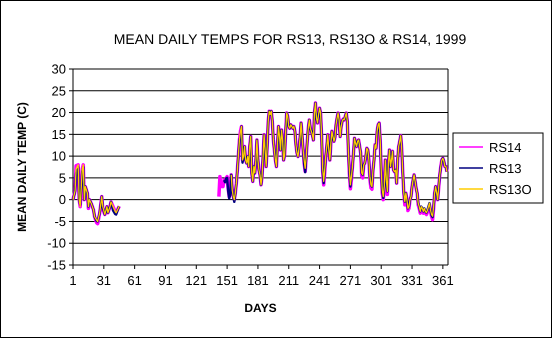  I want to click on legend-label: RS13O, so click(510, 189).